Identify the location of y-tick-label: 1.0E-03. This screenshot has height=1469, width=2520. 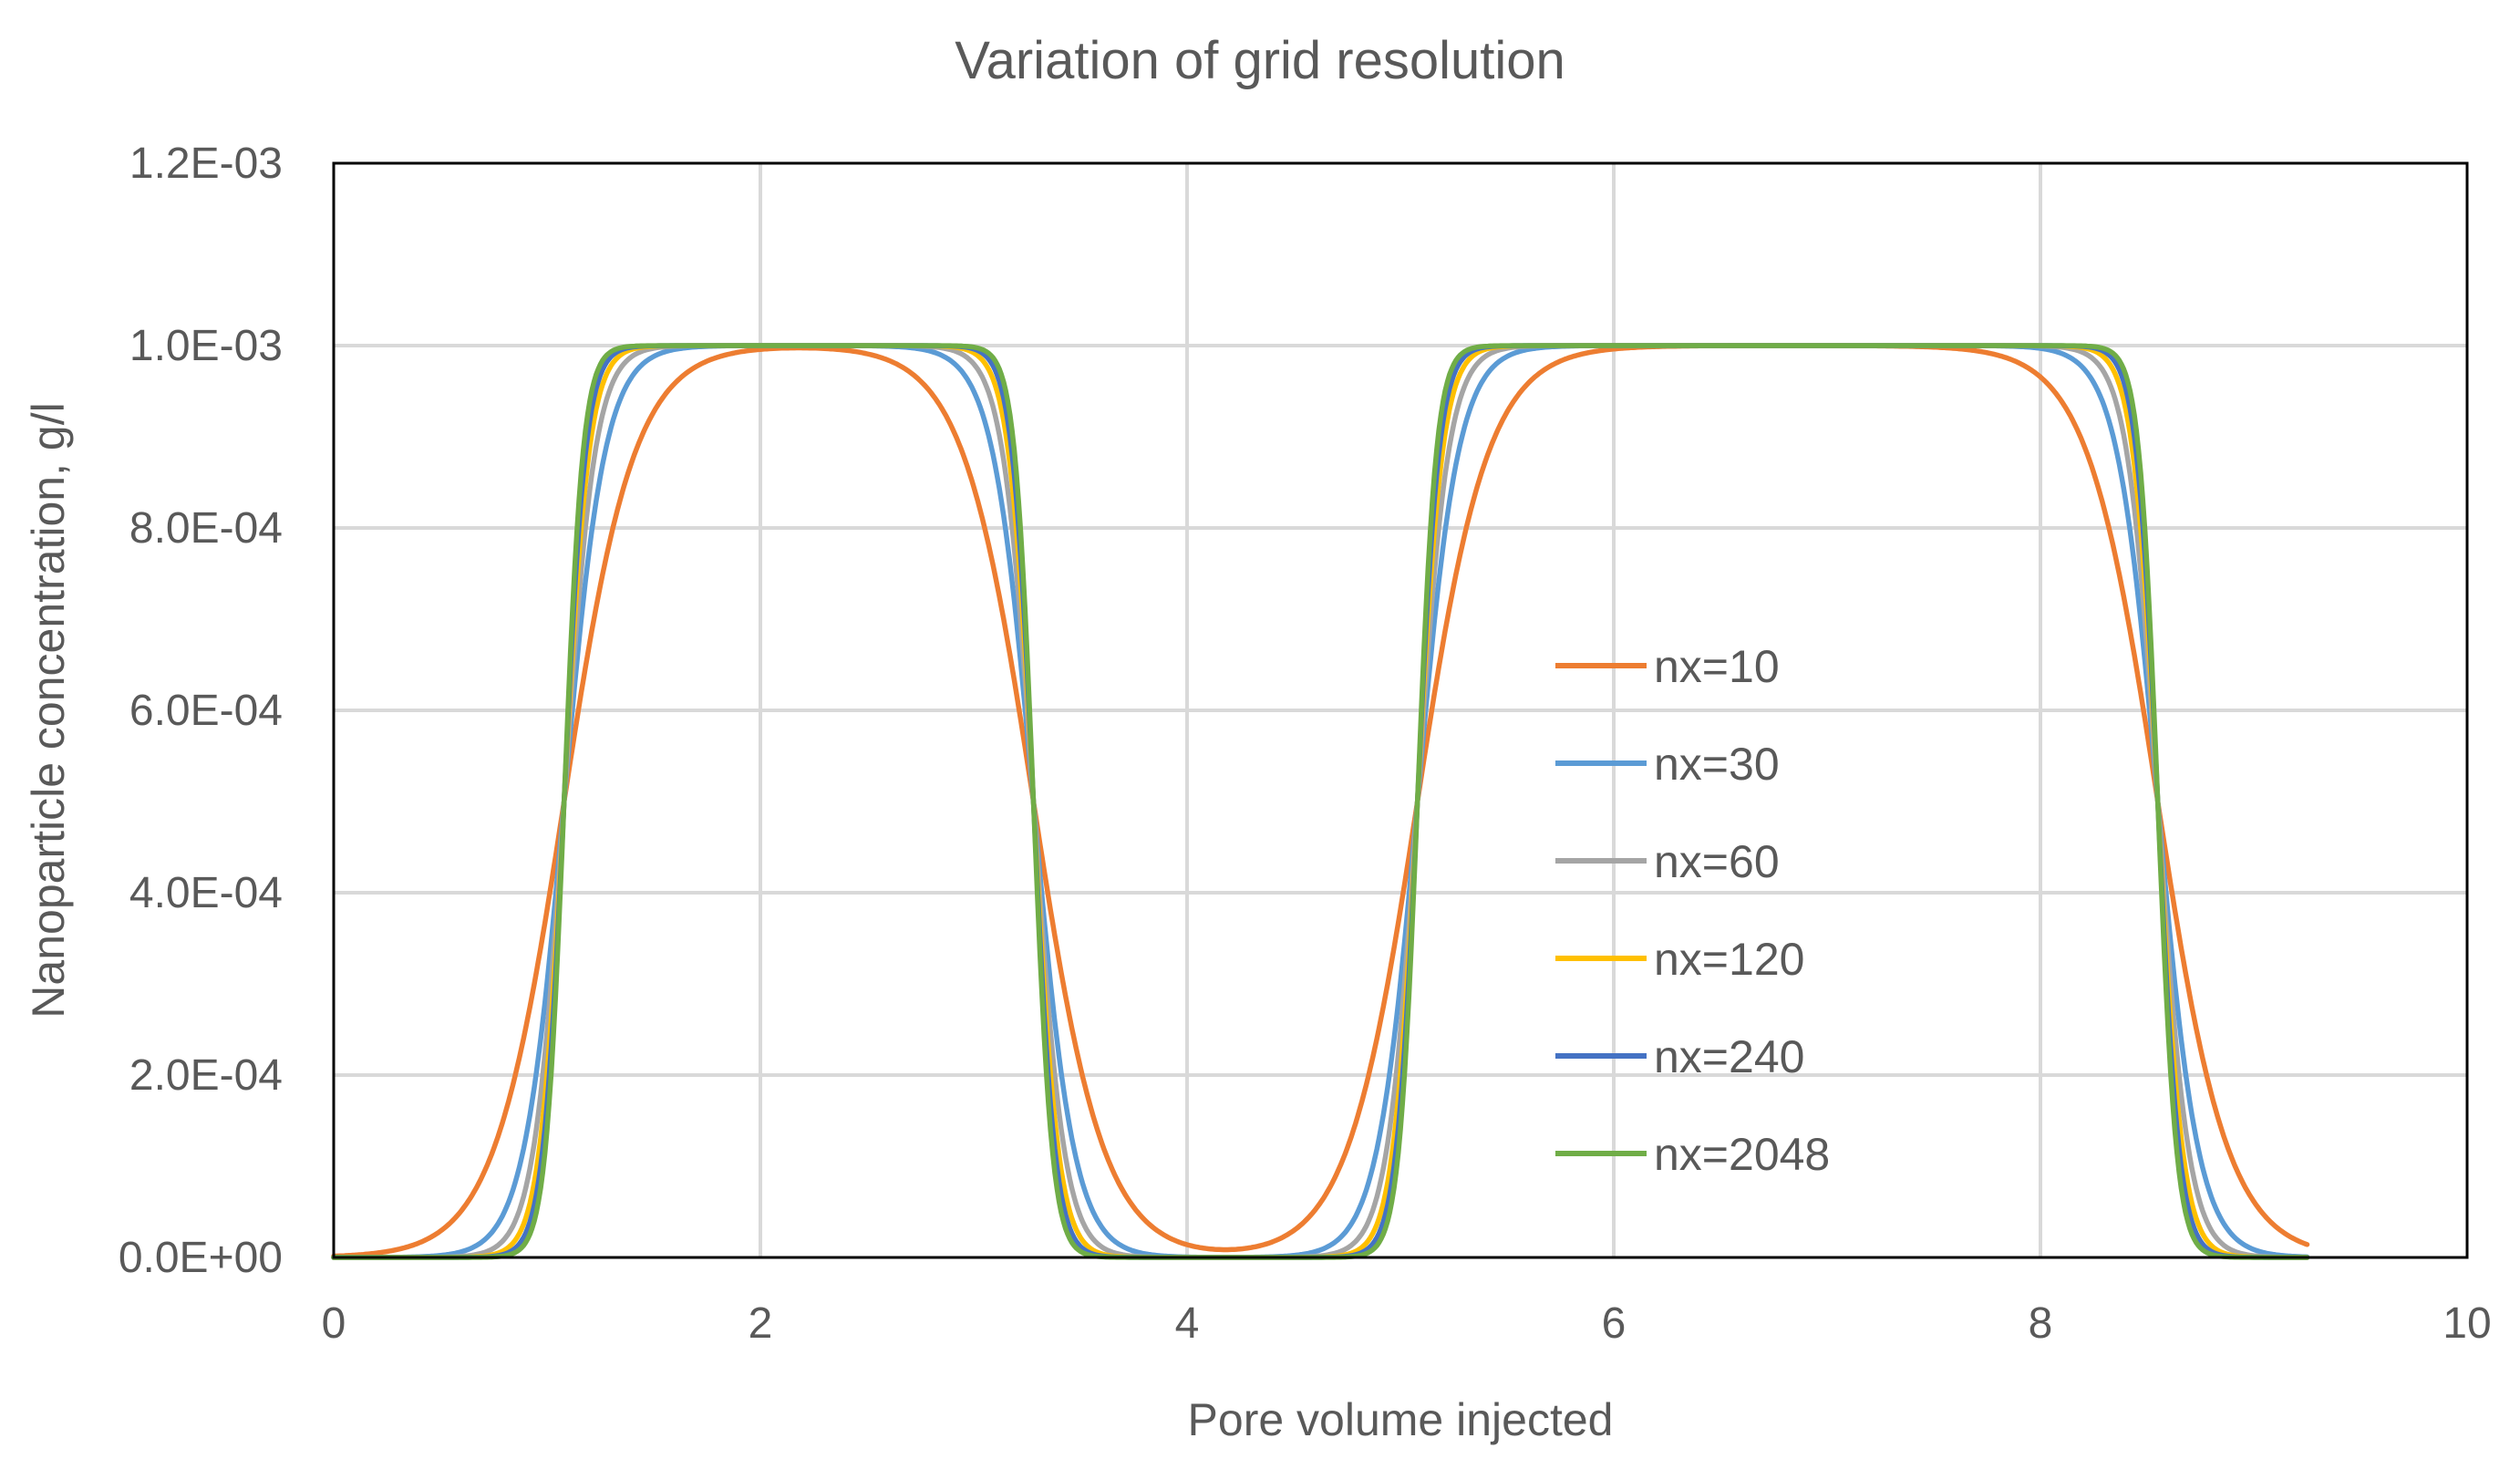
(206, 346).